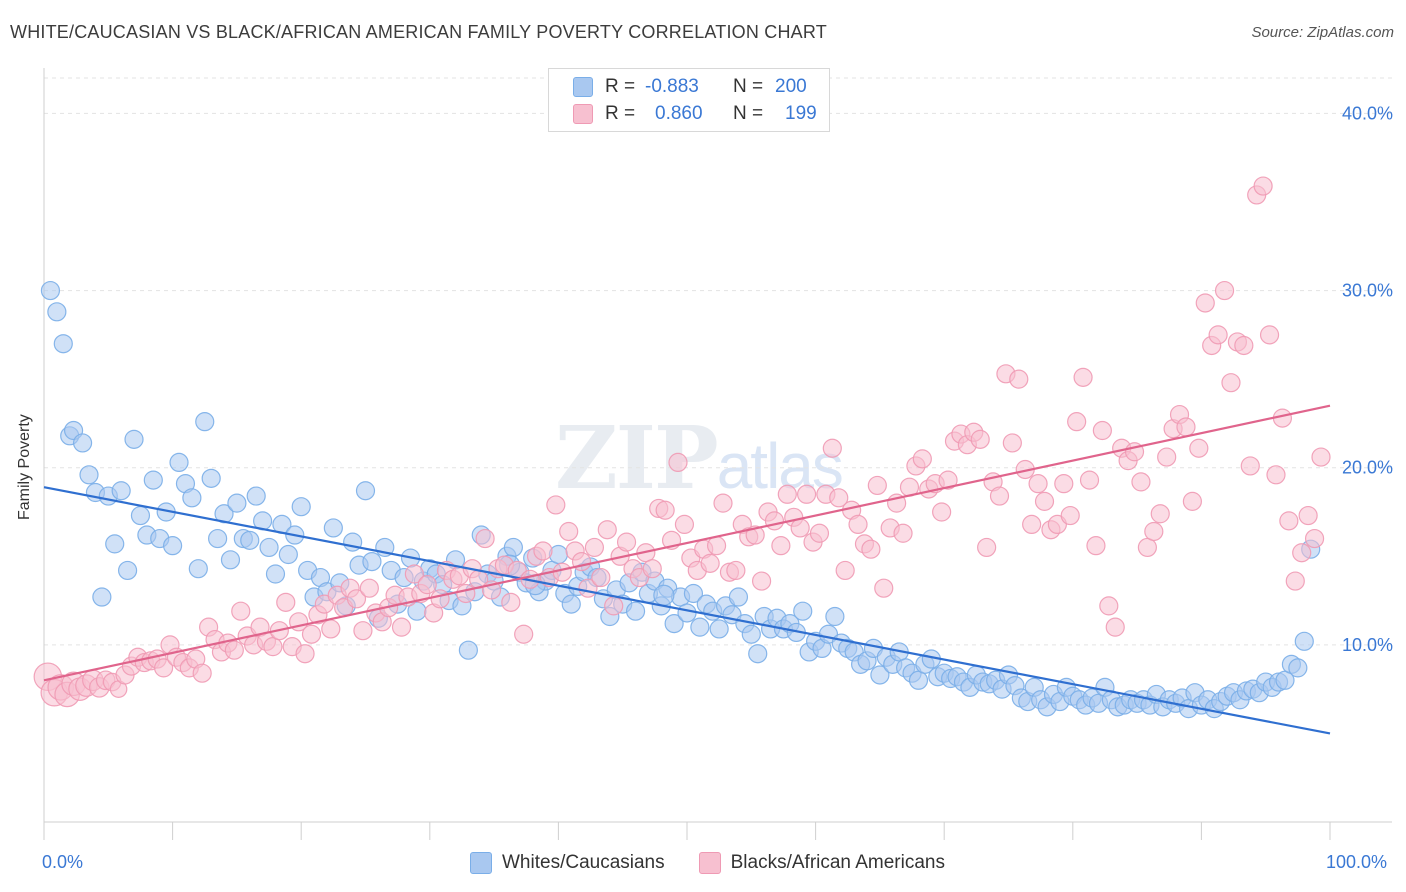  I want to click on legend-n-value: 200, so click(791, 86).